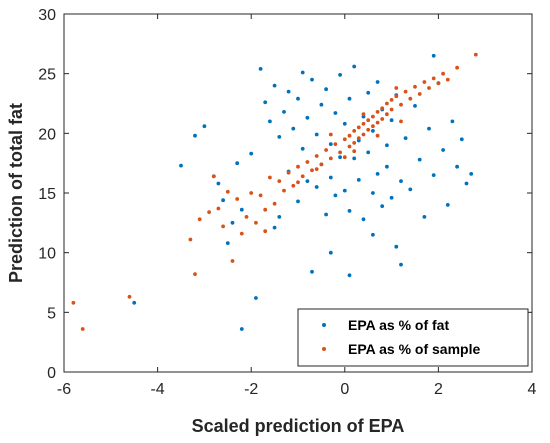 This screenshot has height=443, width=550. I want to click on y-tick-label: 25, so click(47, 75).